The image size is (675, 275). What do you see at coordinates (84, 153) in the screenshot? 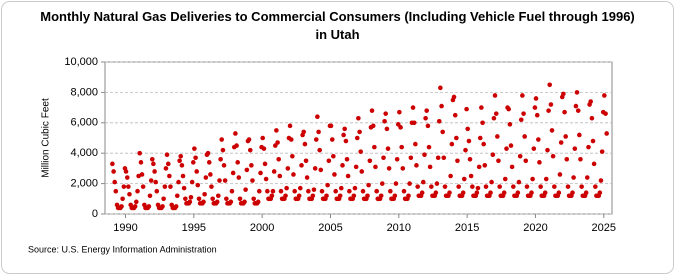
I see `y-tick-label: 4,000` at bounding box center [84, 153].